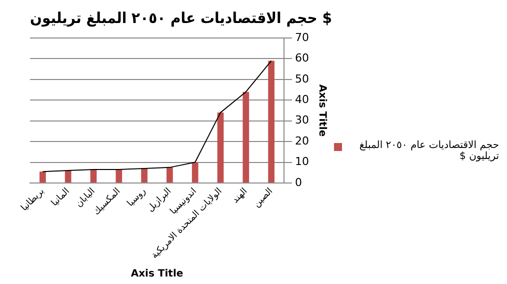 The height and width of the screenshot is (284, 507). Describe the element at coordinates (302, 58) in the screenshot. I see `y-tick-label: 60` at that location.